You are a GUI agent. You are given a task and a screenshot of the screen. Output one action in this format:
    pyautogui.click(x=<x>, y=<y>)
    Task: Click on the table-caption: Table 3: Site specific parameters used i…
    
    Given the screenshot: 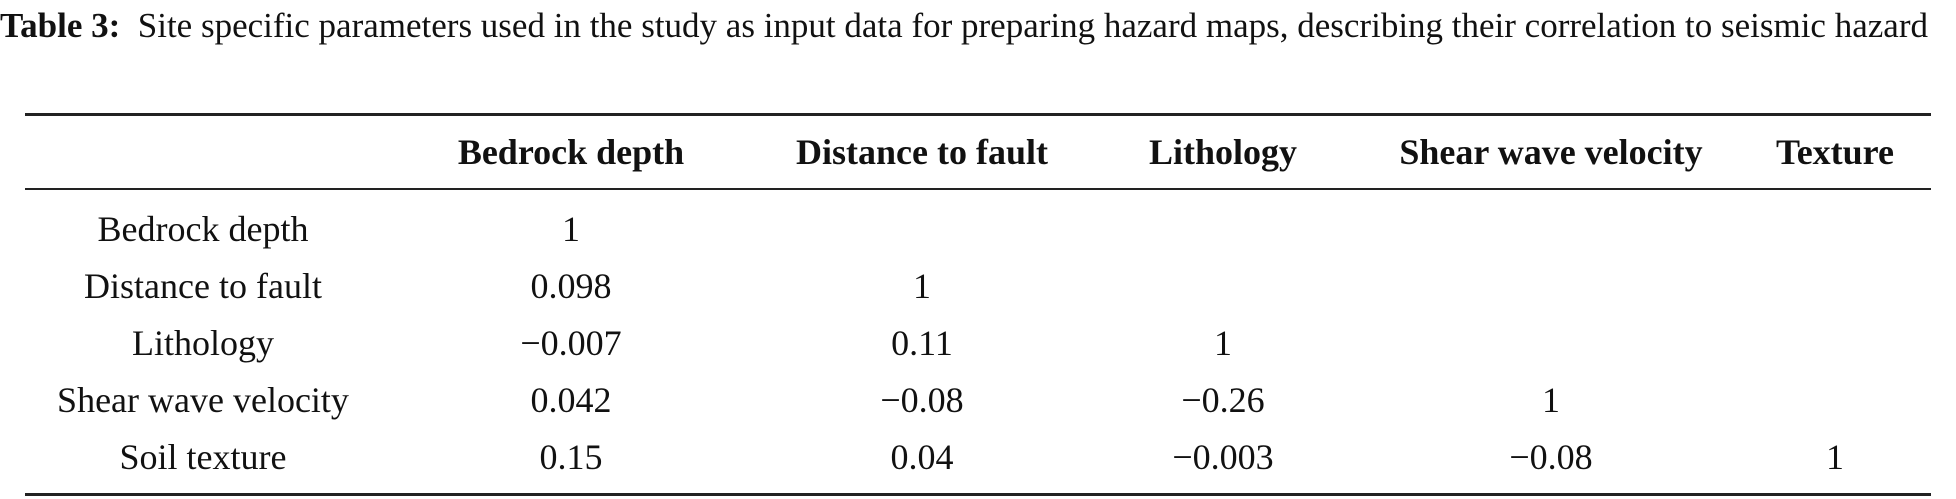 What is the action you would take?
    pyautogui.click(x=978, y=26)
    